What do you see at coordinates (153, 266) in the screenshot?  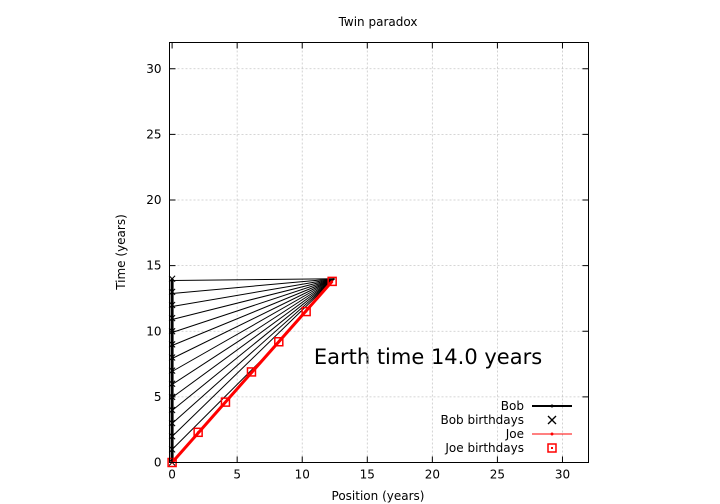 I see `y-tick-label: 15` at bounding box center [153, 266].